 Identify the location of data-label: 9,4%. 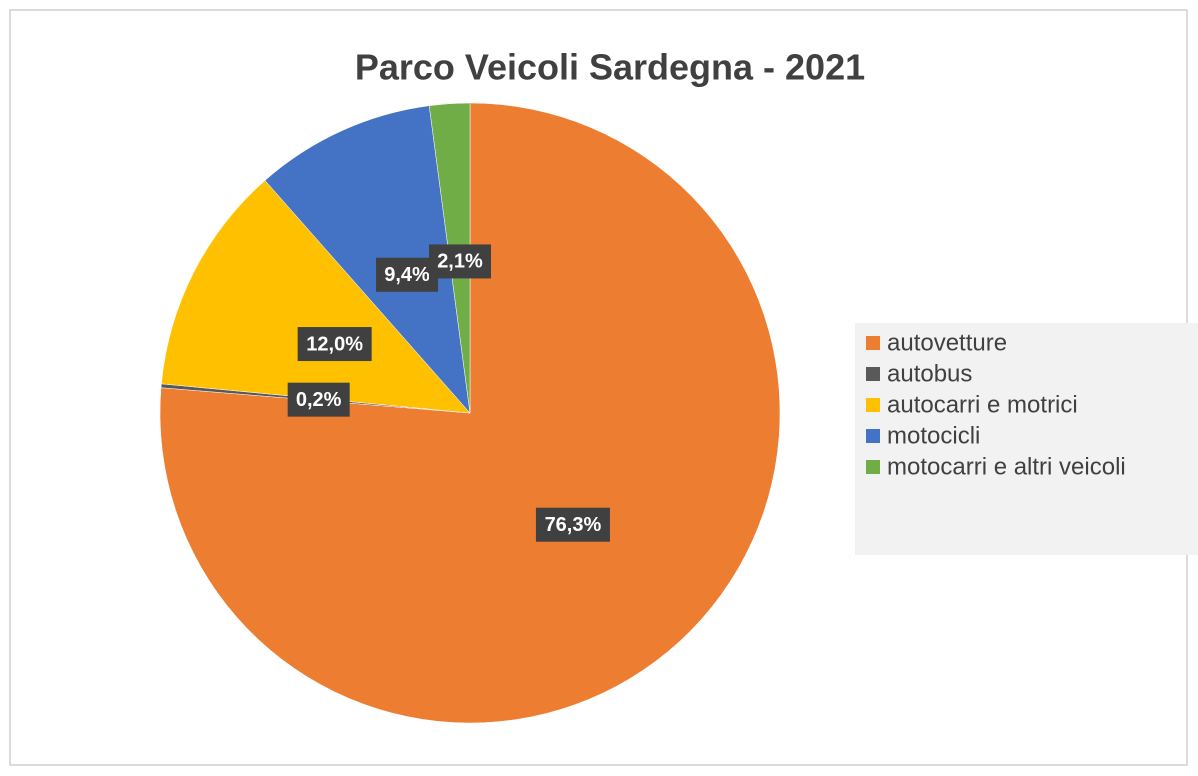
(407, 275).